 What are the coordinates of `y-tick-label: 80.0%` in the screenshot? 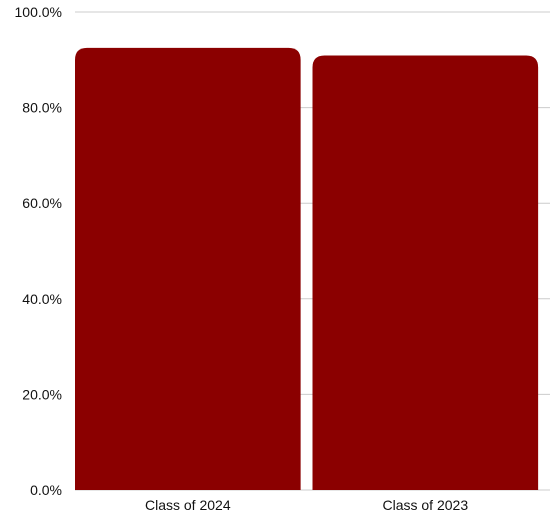 It's located at (42, 108).